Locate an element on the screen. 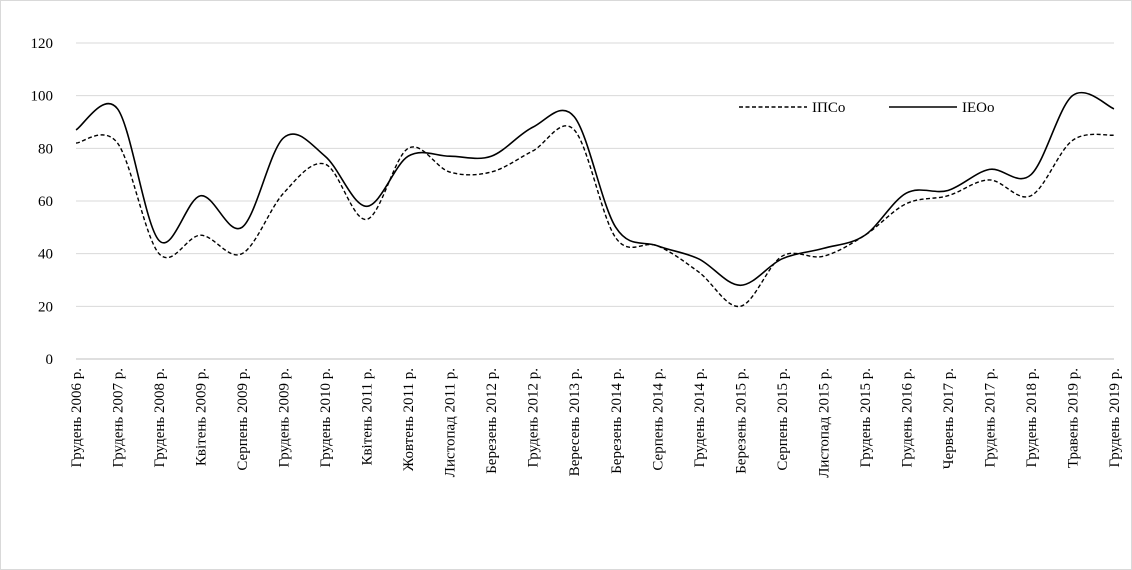  y-tick-label: 0 is located at coordinates (50, 360).